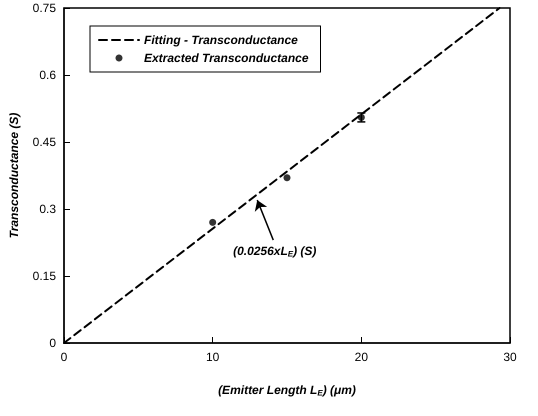  I want to click on y-tick-label: 0, so click(52, 343).